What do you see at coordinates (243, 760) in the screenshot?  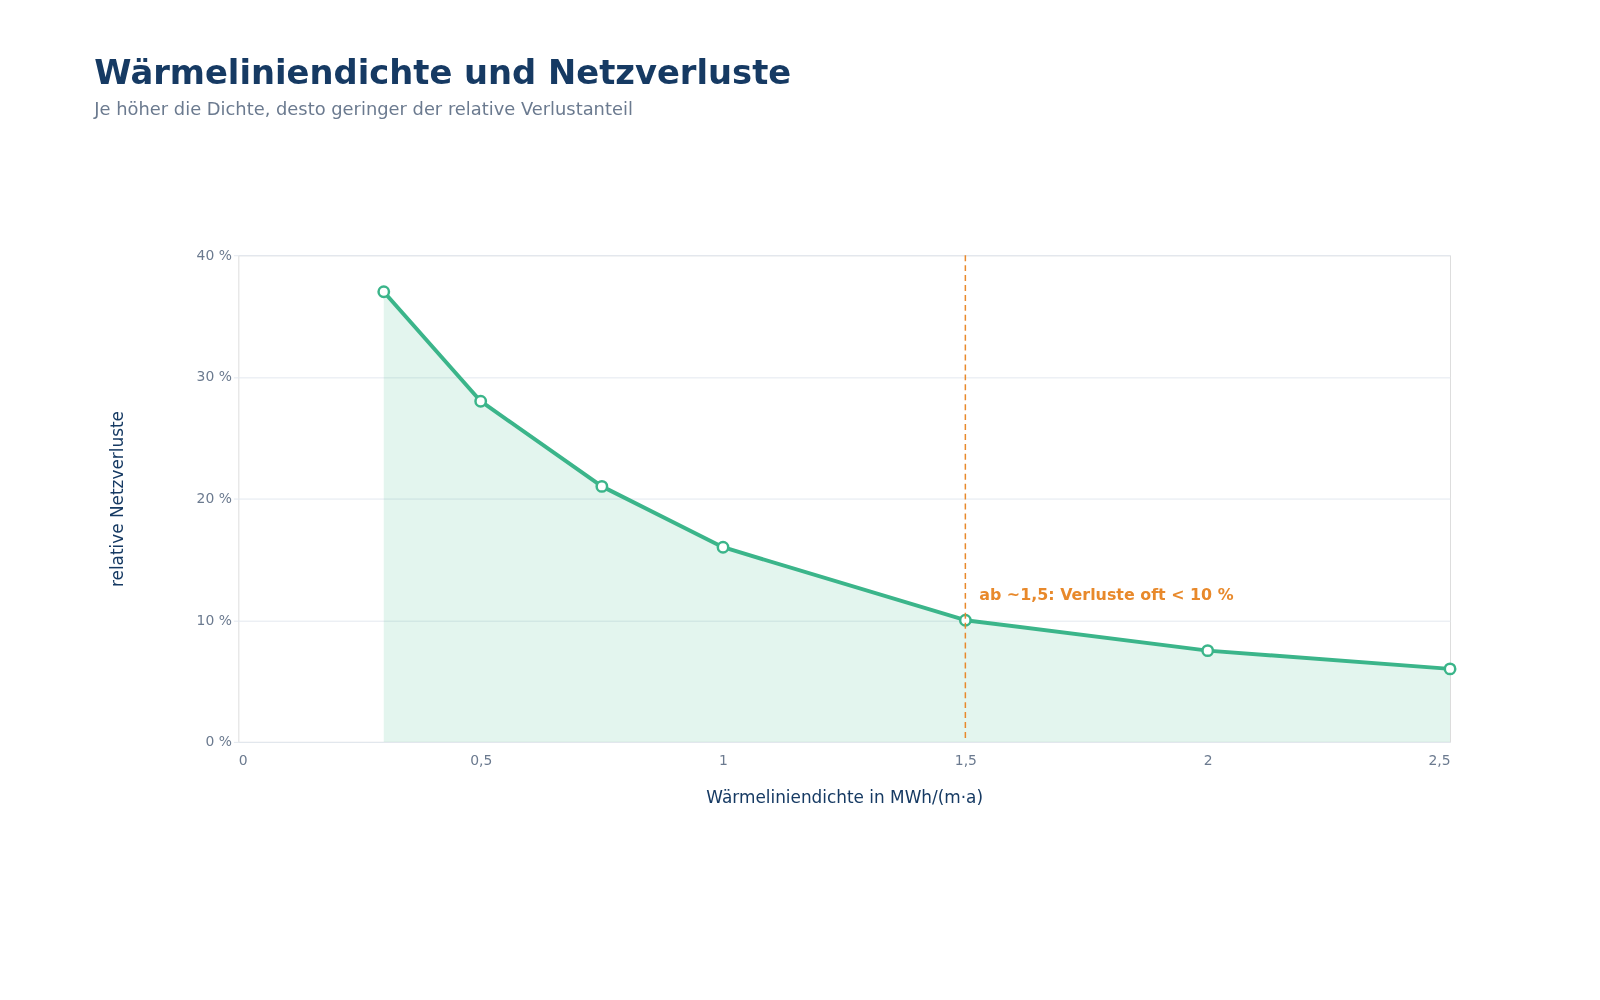 I see `x-tick-label: 0` at bounding box center [243, 760].